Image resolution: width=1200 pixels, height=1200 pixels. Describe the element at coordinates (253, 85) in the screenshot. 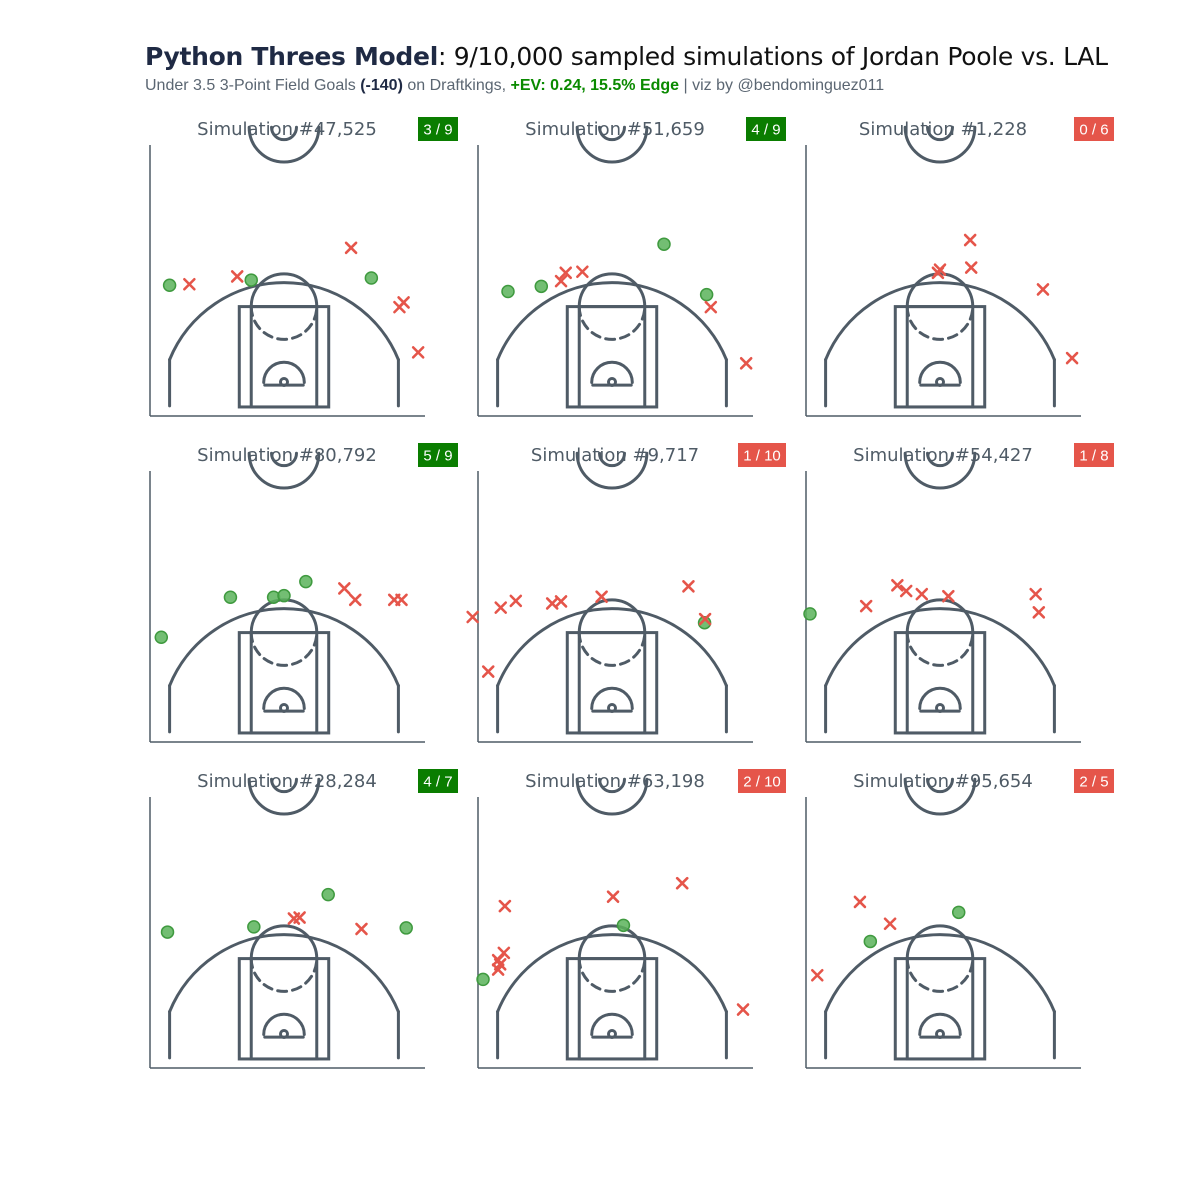

I see `subtitle-prop: Under 3.5 3-Point Field Goals` at that location.